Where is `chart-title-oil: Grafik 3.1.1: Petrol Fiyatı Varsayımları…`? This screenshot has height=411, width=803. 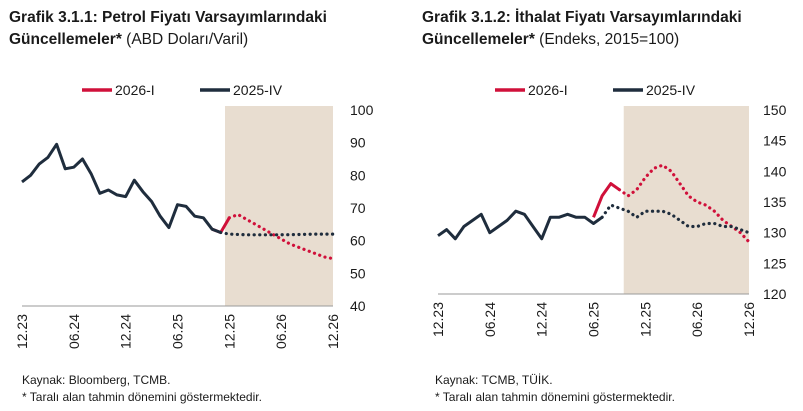 chart-title-oil: Grafik 3.1.1: Petrol Fiyatı Varsayımları… is located at coordinates (194, 29).